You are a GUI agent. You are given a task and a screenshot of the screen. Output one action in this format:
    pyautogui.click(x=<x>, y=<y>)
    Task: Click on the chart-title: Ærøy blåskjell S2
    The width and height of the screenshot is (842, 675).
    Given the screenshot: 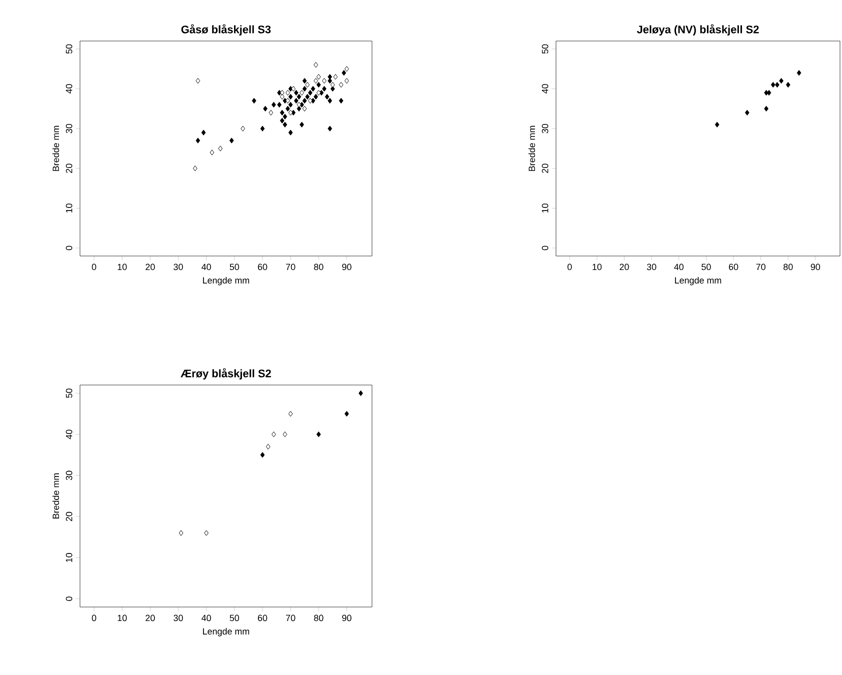 What is the action you would take?
    pyautogui.click(x=225, y=374)
    